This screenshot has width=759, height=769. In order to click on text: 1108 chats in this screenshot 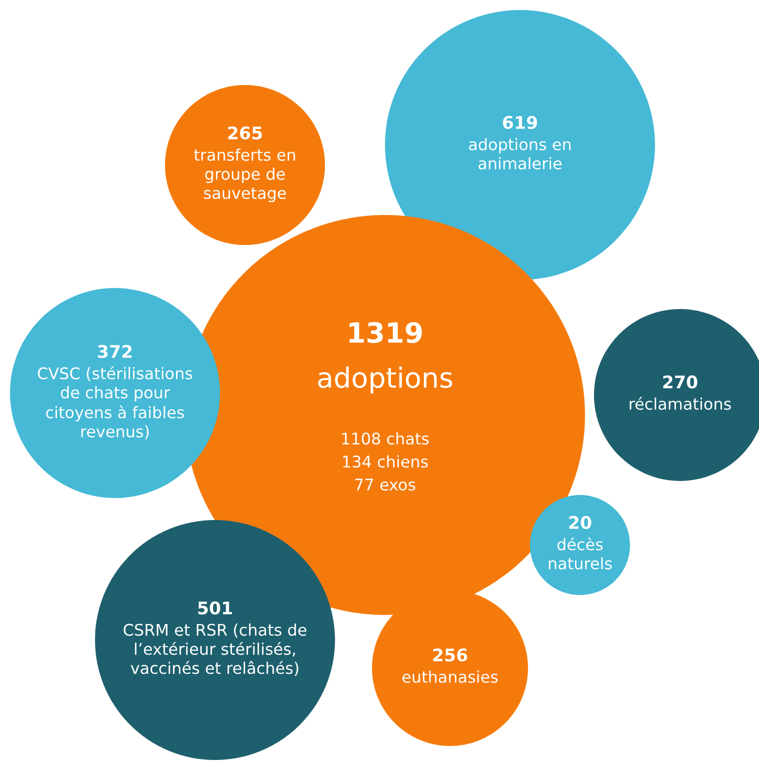, I will do `click(385, 438)`.